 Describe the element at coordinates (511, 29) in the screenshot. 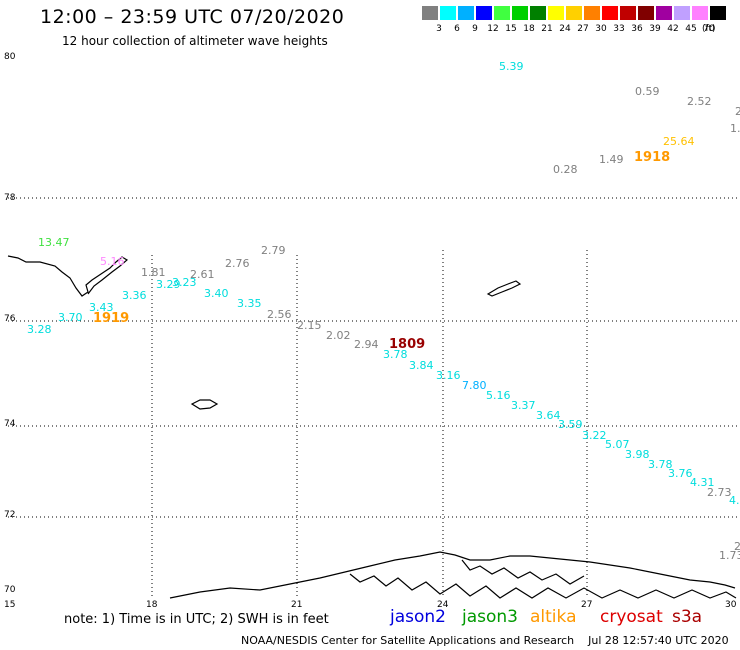

I see `legend-label: 15` at that location.